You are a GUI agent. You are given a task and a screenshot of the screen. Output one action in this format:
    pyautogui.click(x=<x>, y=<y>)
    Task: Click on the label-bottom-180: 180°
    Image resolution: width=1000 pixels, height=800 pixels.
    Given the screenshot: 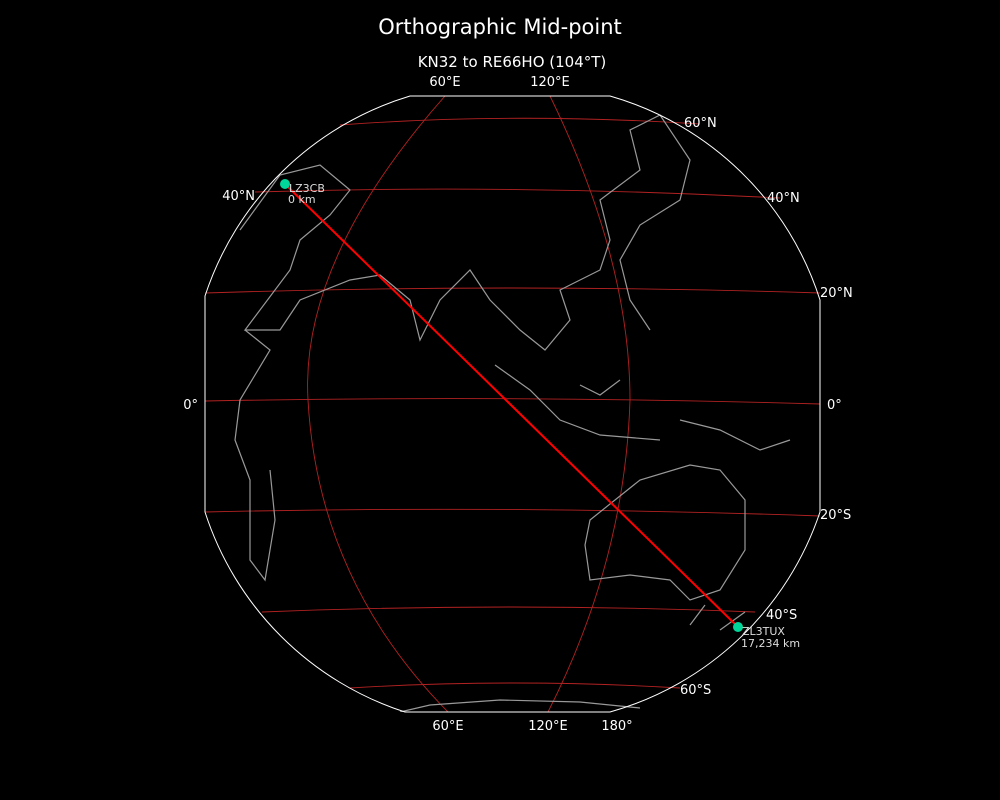 What is the action you would take?
    pyautogui.click(x=616, y=726)
    